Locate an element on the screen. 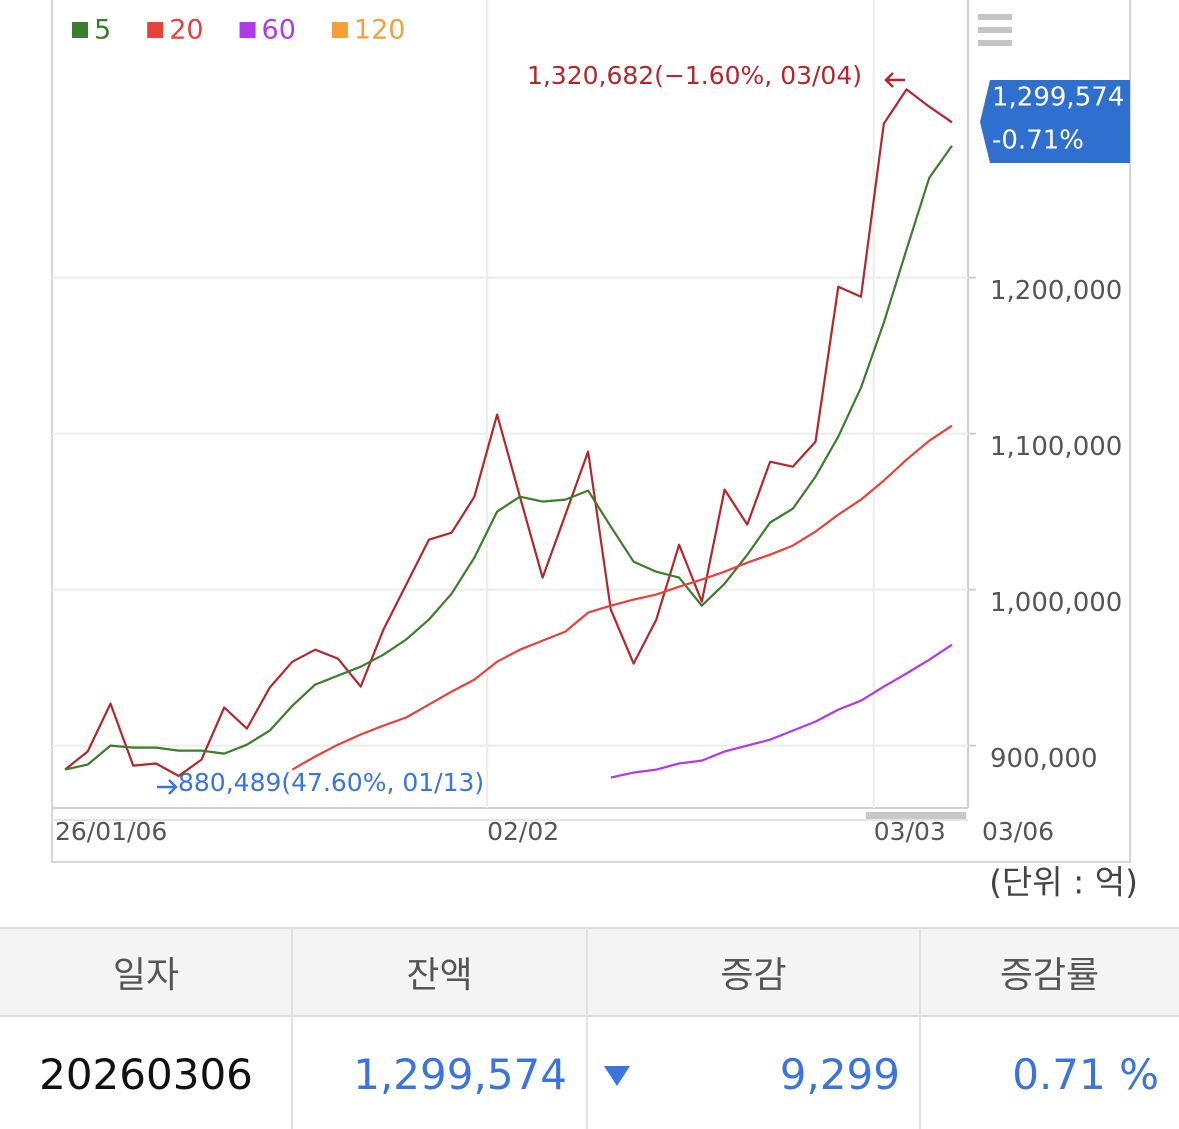  down-icon is located at coordinates (617, 1076).